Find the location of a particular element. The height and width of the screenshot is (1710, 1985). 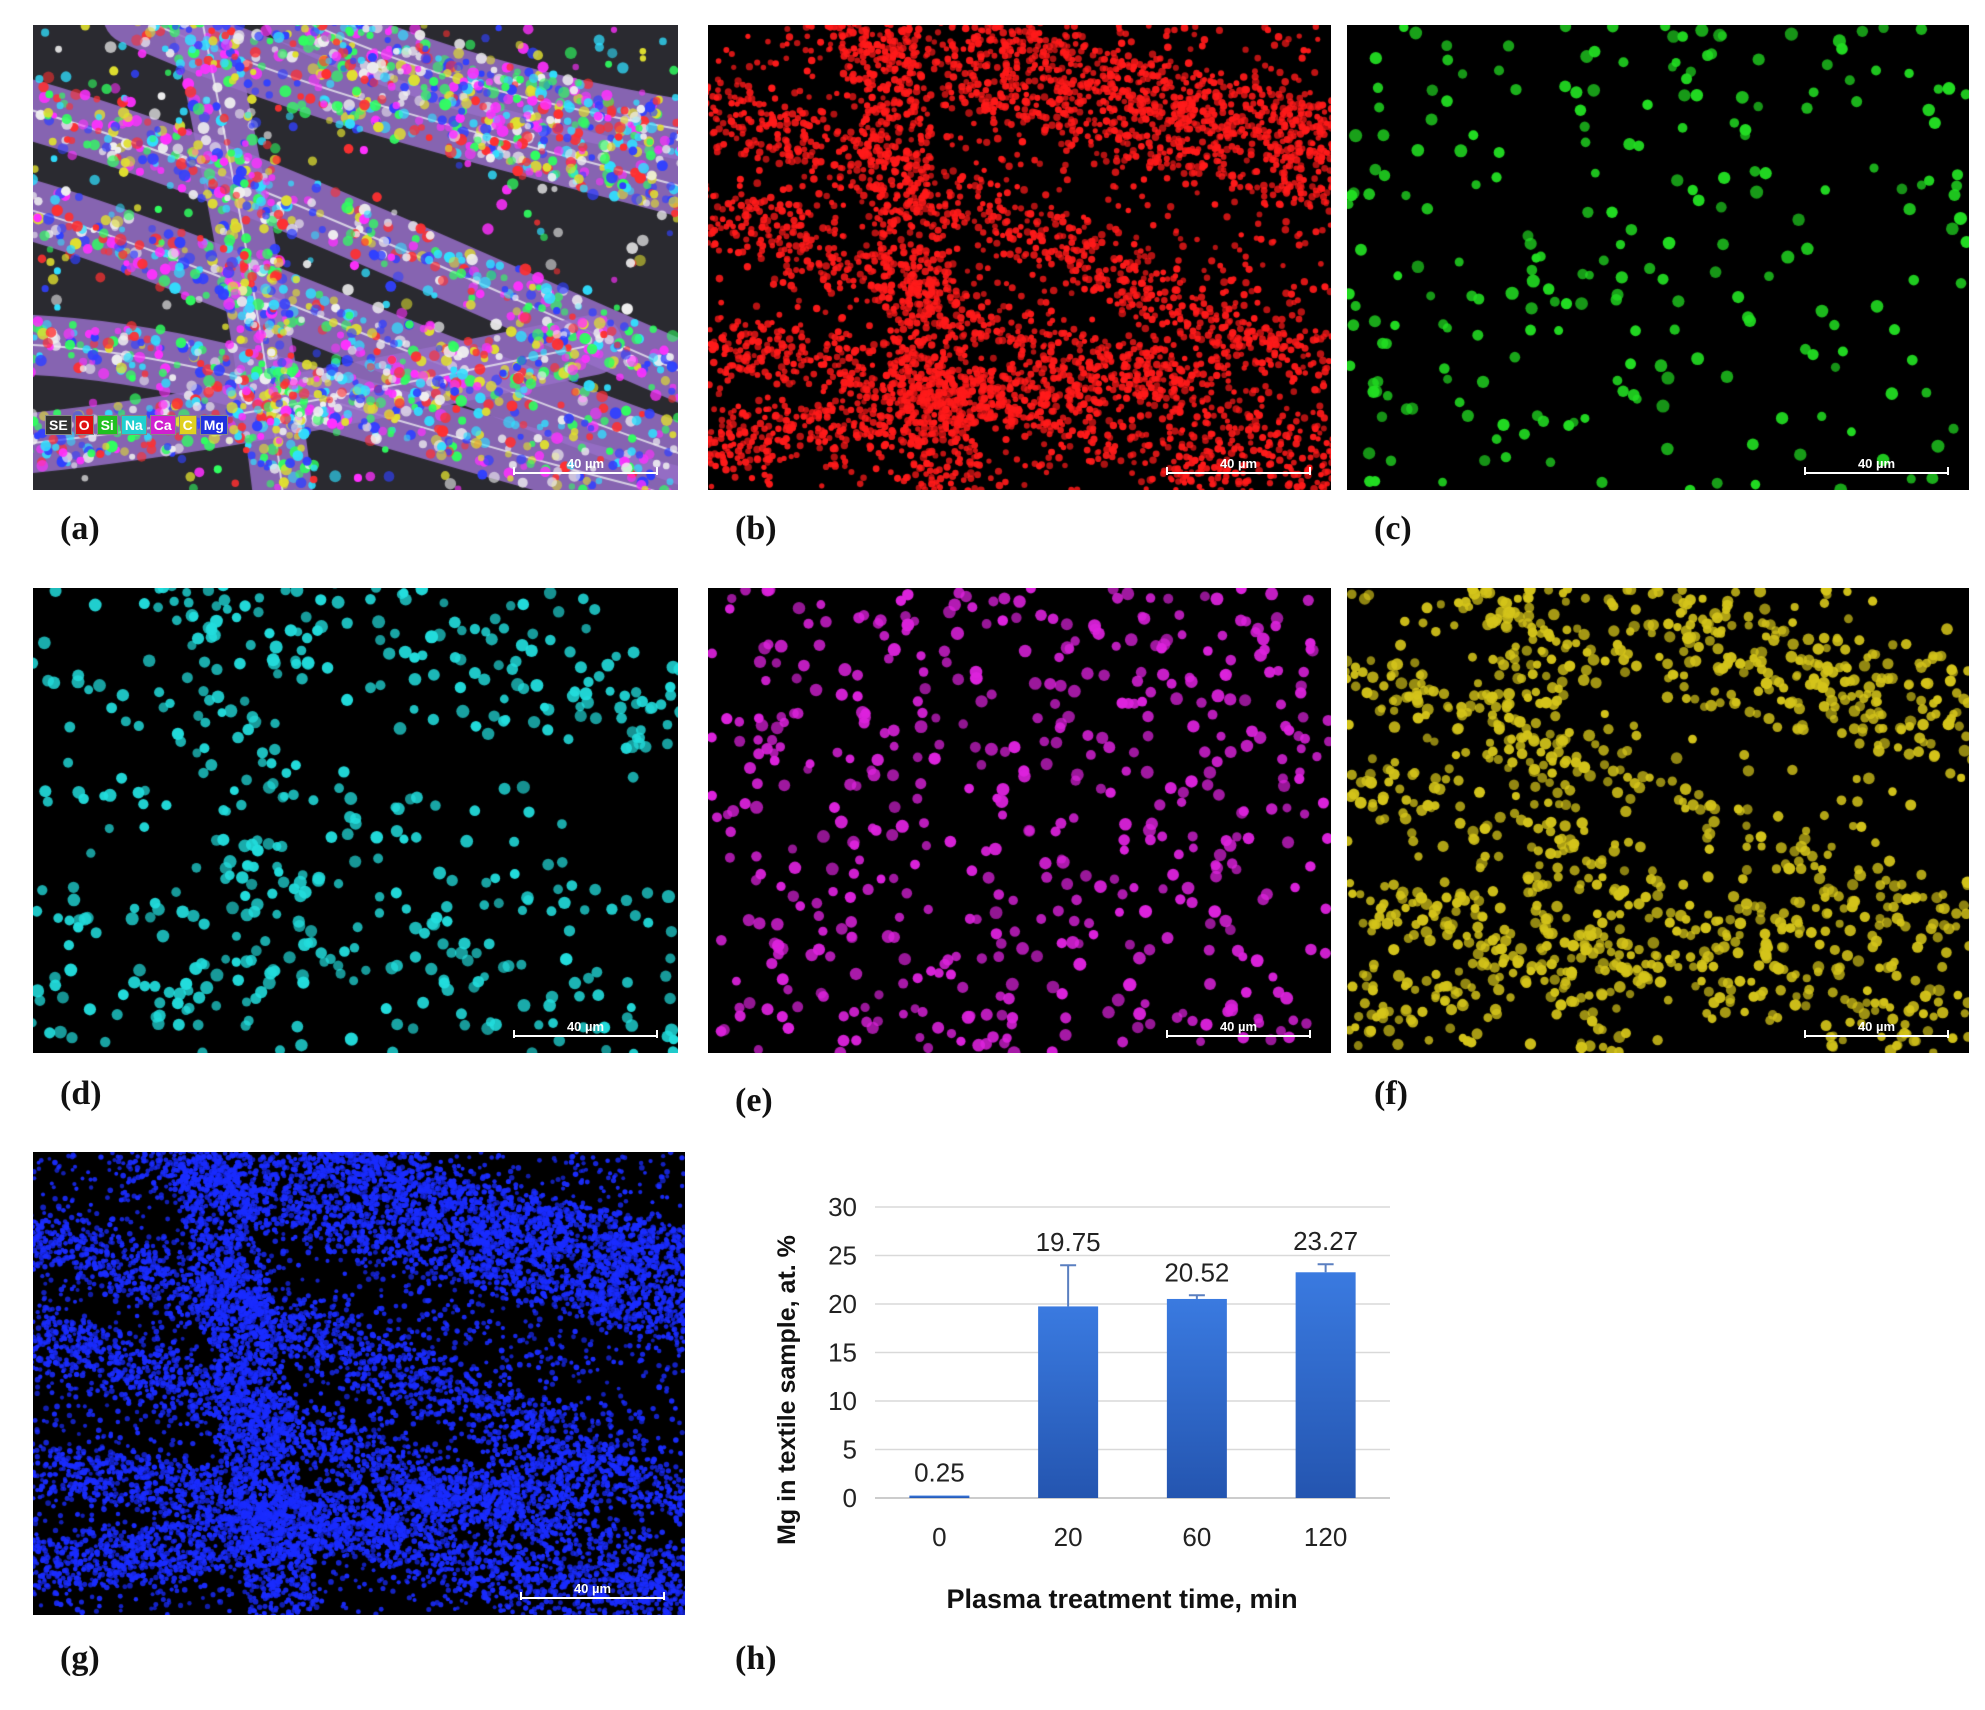

y-tick-label: 10 is located at coordinates (842, 1401).